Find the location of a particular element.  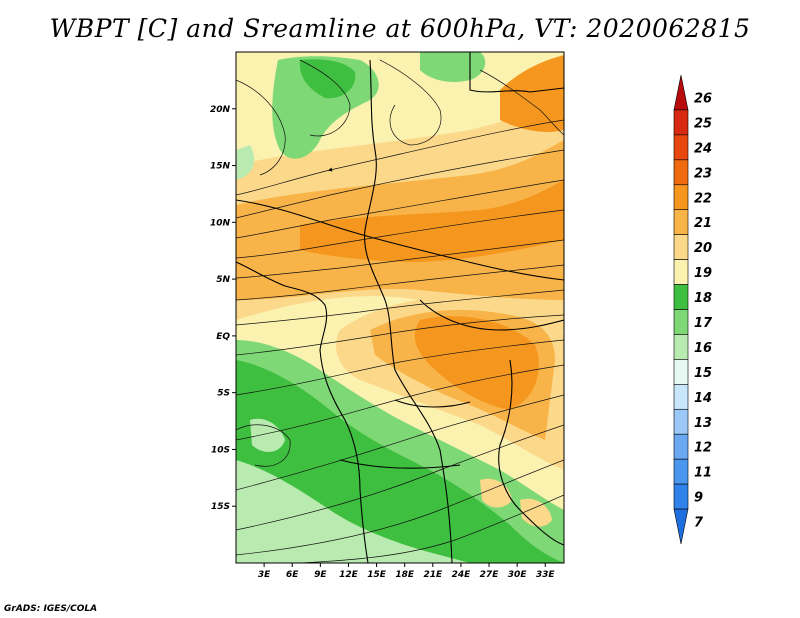

lon-tick-label: 24E is located at coordinates (462, 575).